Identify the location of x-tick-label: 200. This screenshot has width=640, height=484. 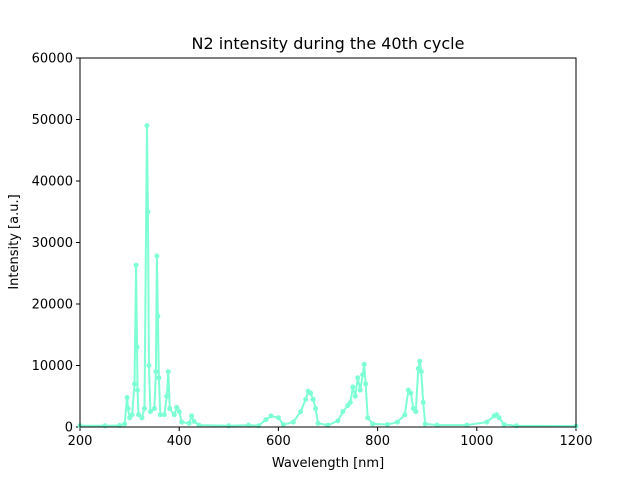
(80, 441).